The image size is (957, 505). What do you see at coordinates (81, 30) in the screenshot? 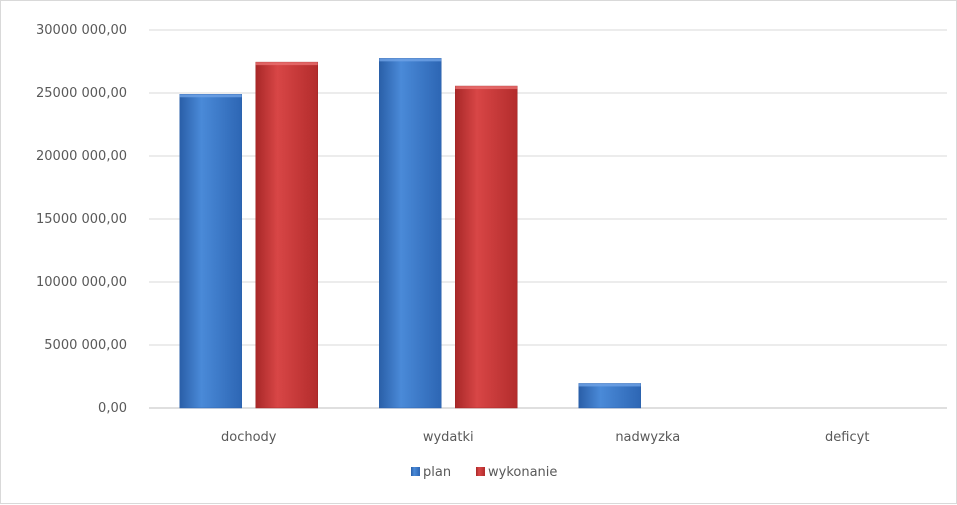
I see `y-tick-label: 30000 000,00` at bounding box center [81, 30].